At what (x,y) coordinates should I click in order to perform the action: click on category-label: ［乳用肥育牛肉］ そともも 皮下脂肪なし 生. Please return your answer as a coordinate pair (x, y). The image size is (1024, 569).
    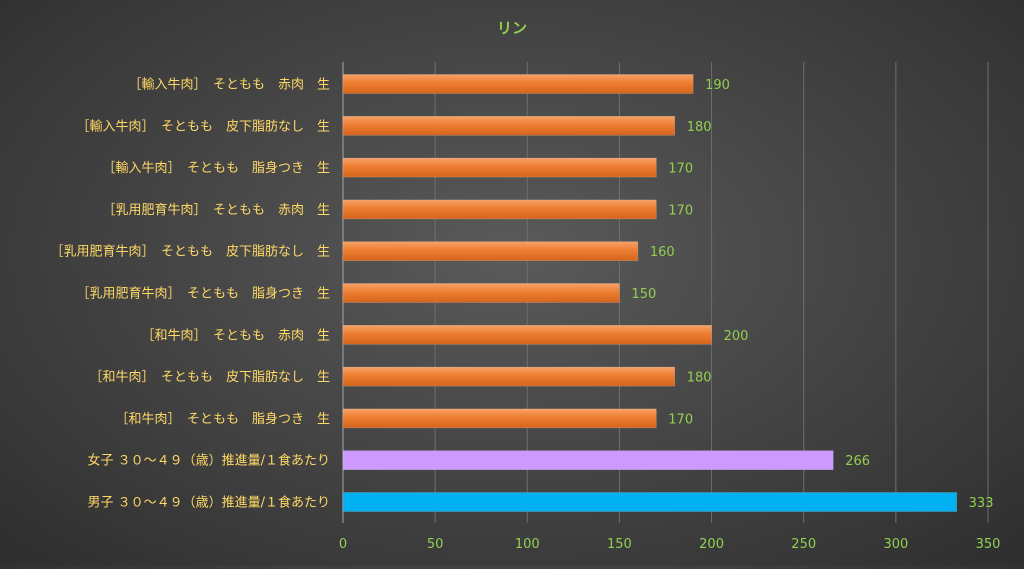
    Looking at the image, I should click on (190, 252).